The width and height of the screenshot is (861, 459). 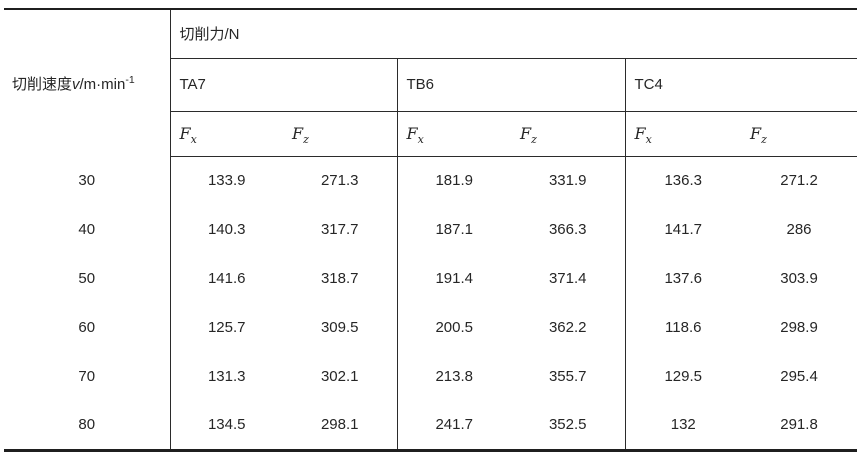 What do you see at coordinates (454, 278) in the screenshot?
I see `force-value-cell: 191.4` at bounding box center [454, 278].